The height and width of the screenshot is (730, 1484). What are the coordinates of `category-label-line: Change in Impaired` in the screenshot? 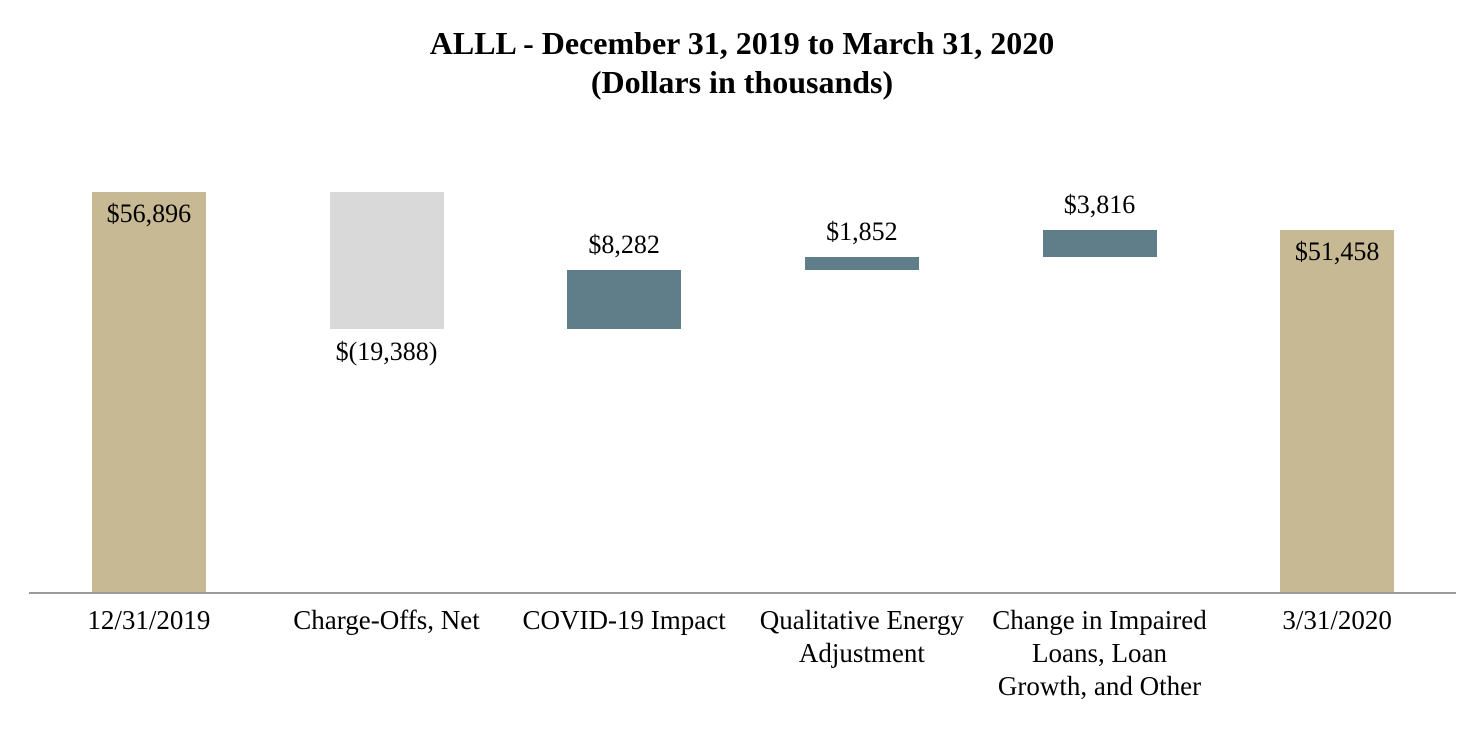 It's located at (1099, 620).